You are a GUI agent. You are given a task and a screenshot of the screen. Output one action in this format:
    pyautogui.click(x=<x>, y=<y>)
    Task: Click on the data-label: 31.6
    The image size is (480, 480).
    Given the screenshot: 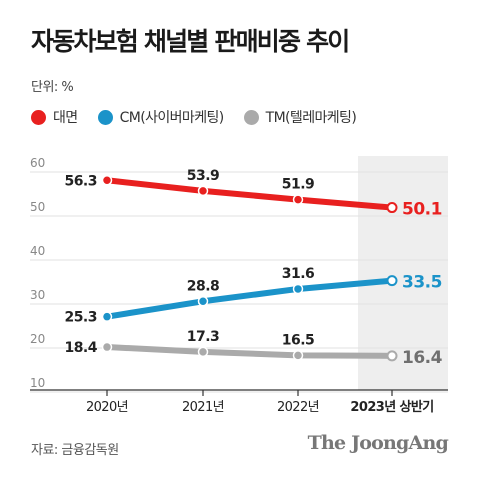 What is the action you would take?
    pyautogui.click(x=298, y=274)
    